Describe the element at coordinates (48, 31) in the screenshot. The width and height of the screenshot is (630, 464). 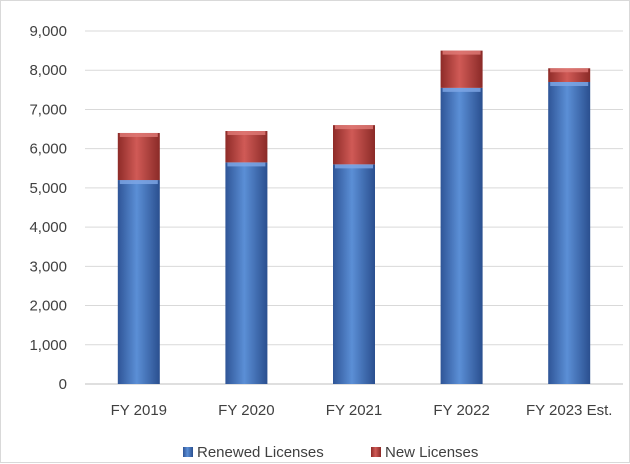
I see `y-tick-label: 9,000` at that location.